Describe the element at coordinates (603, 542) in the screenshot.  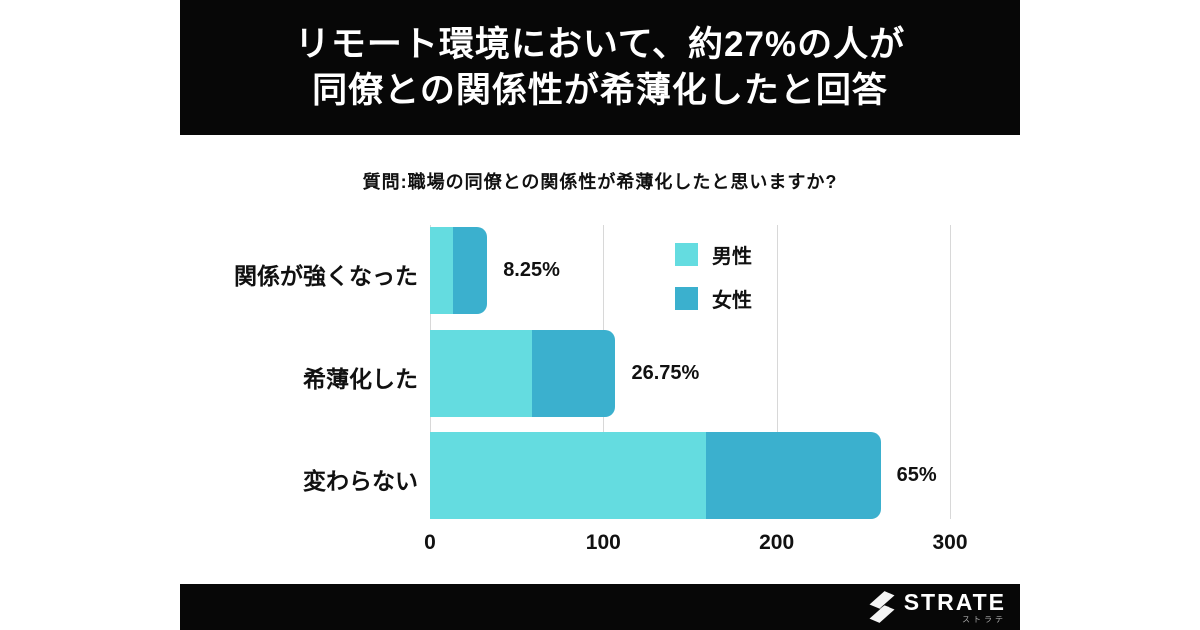
I see `x-tick-label: 100` at that location.